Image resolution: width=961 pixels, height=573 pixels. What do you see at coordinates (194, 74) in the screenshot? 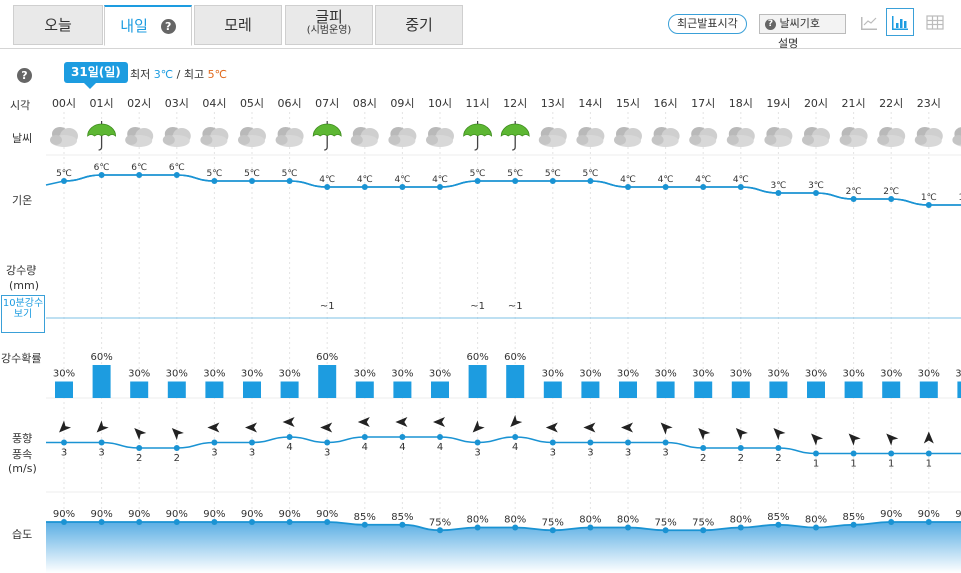
I see `max-temp-label: 최고` at bounding box center [194, 74].